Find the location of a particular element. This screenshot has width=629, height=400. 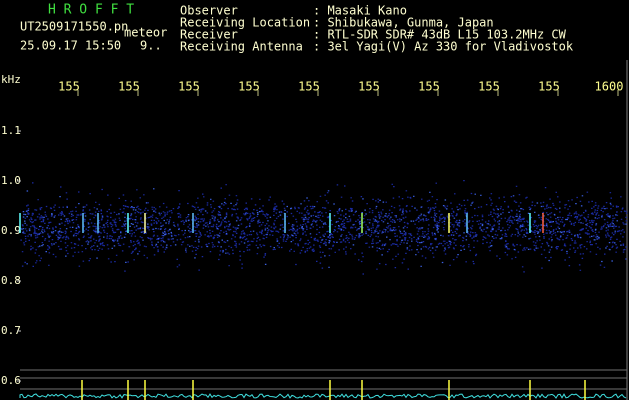

left-tick-label: 0.6 is located at coordinates (11, 380).